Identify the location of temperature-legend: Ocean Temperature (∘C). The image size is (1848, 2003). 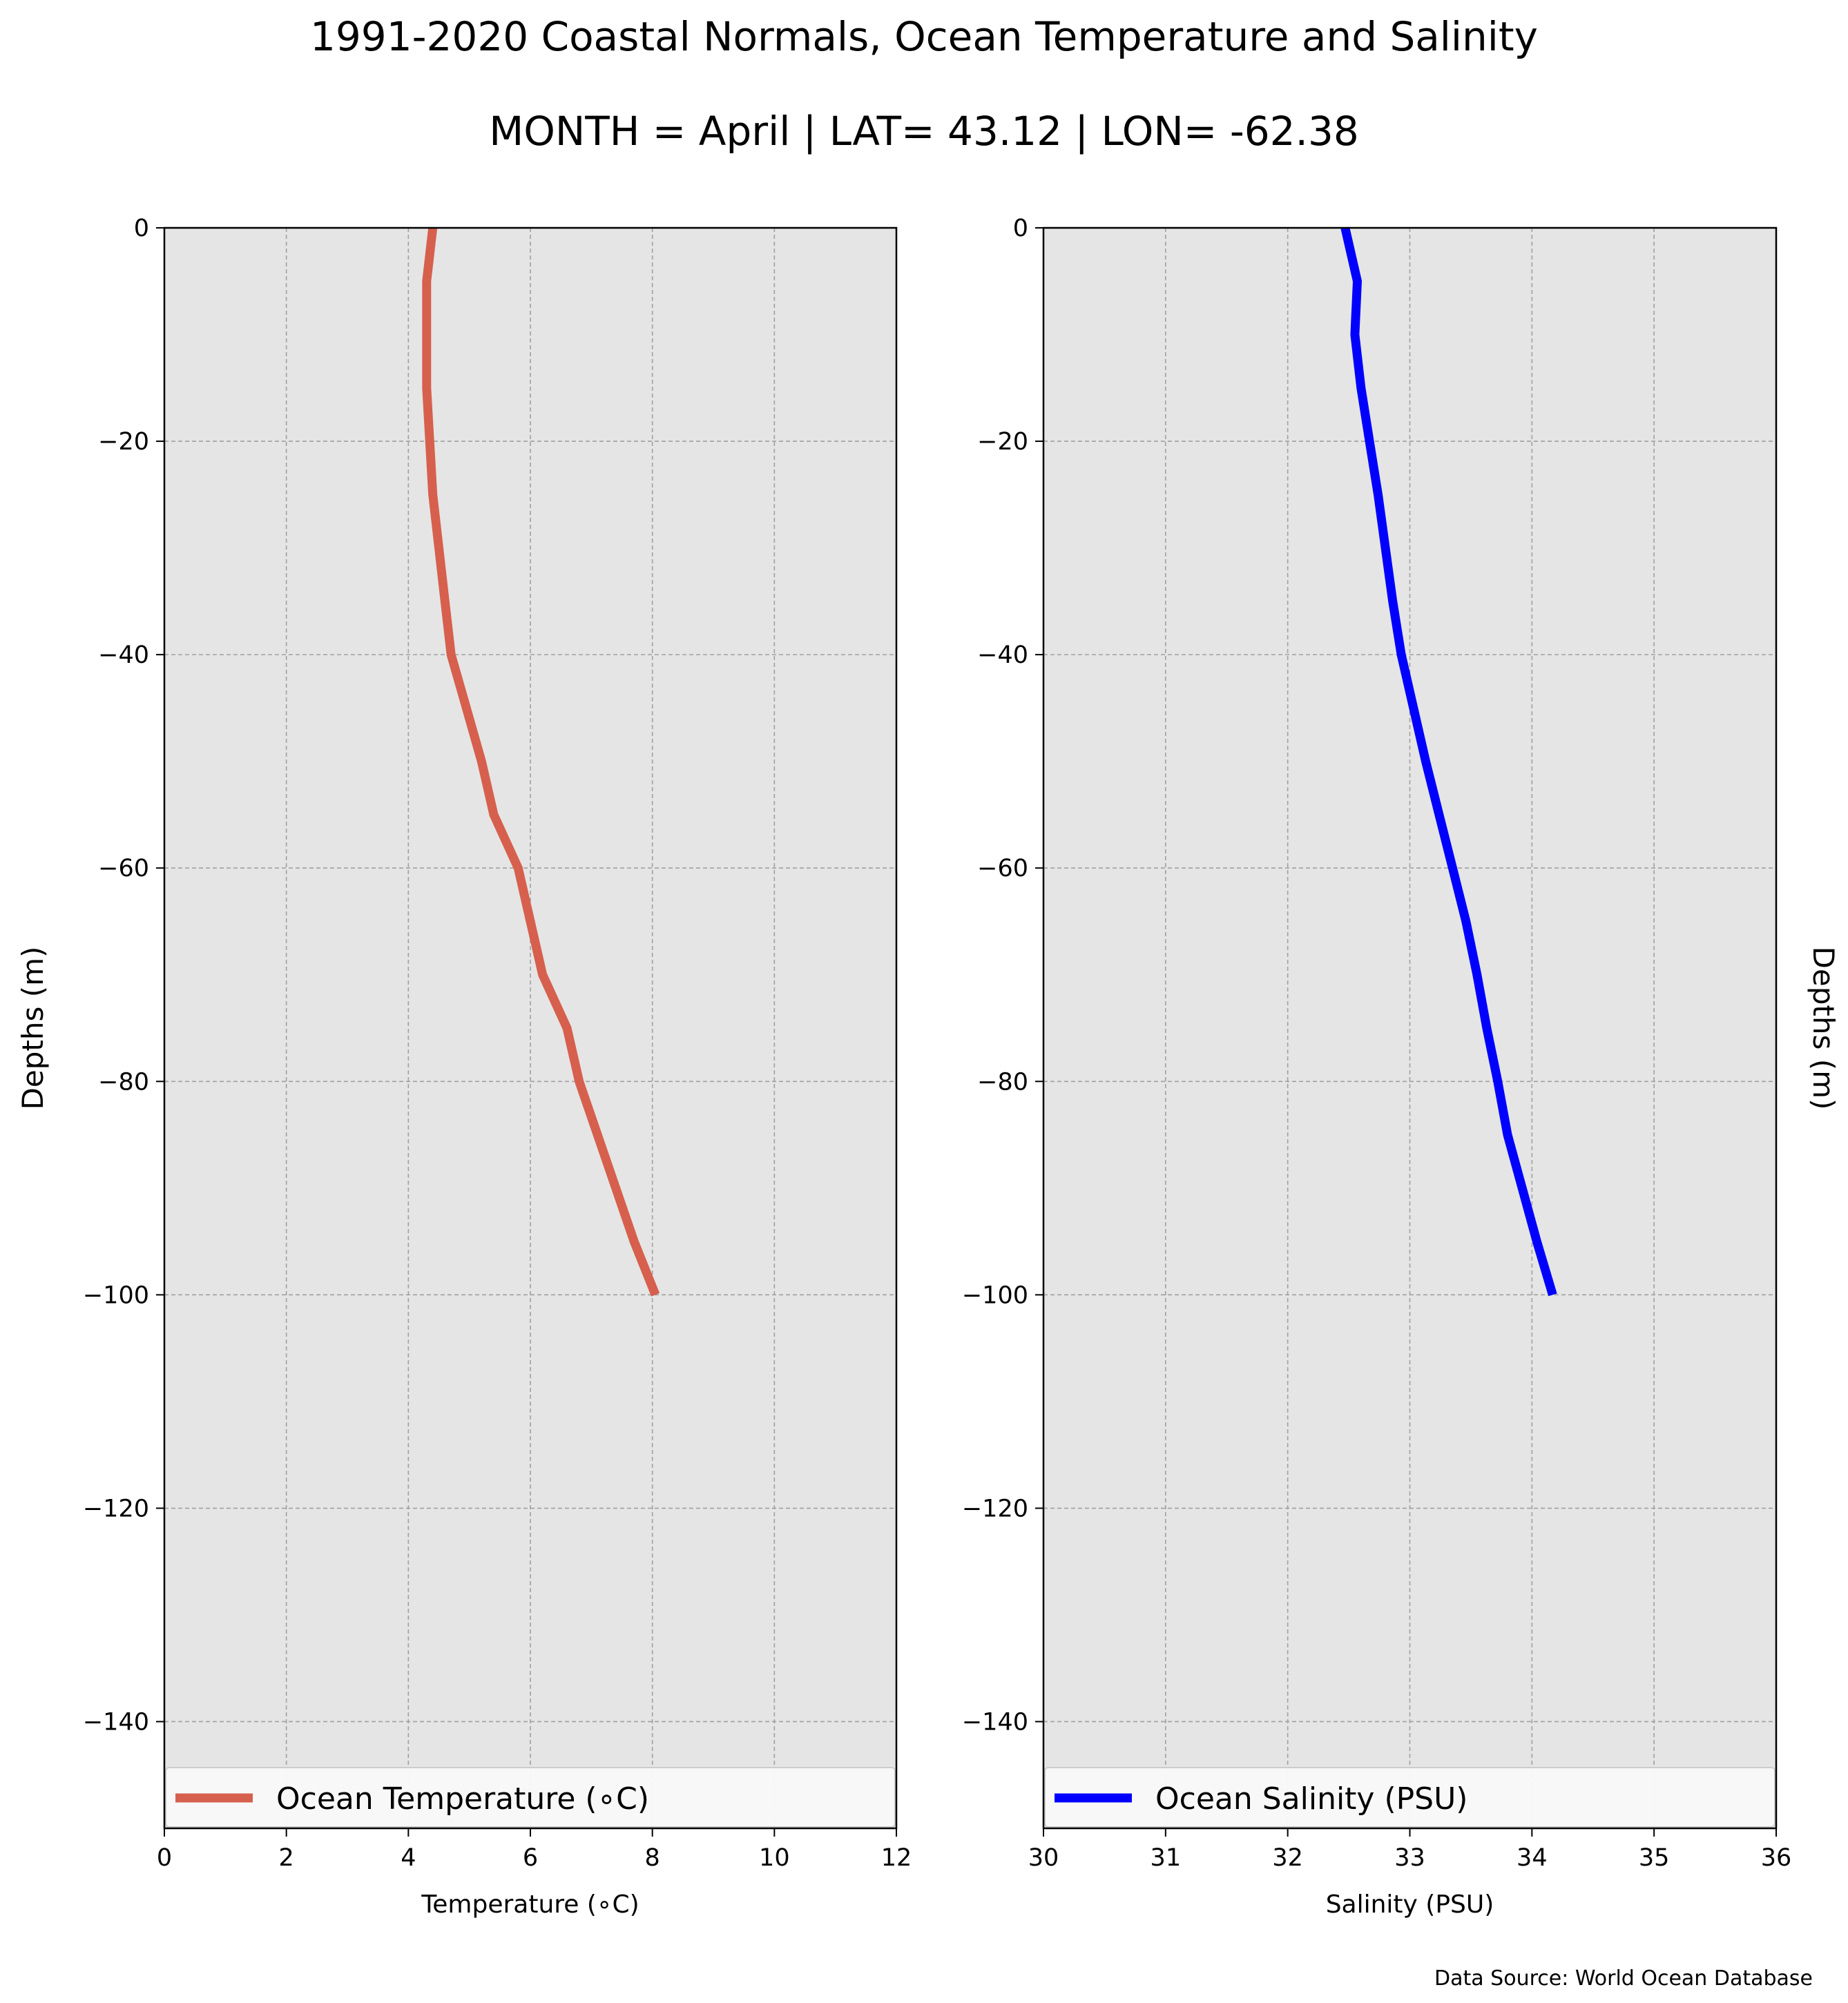
(530, 1798).